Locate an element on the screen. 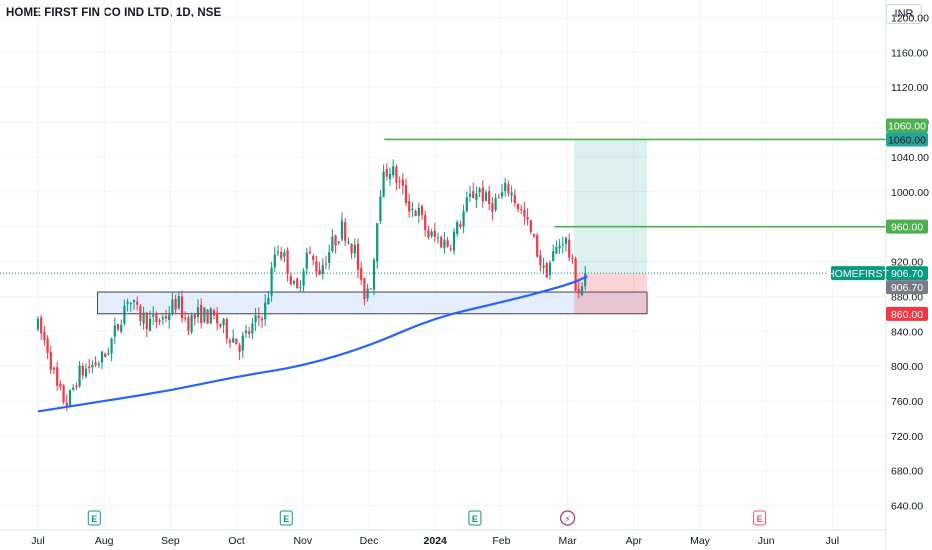 Image resolution: width=932 pixels, height=550 pixels. y-tick-label: 800.00 is located at coordinates (907, 367).